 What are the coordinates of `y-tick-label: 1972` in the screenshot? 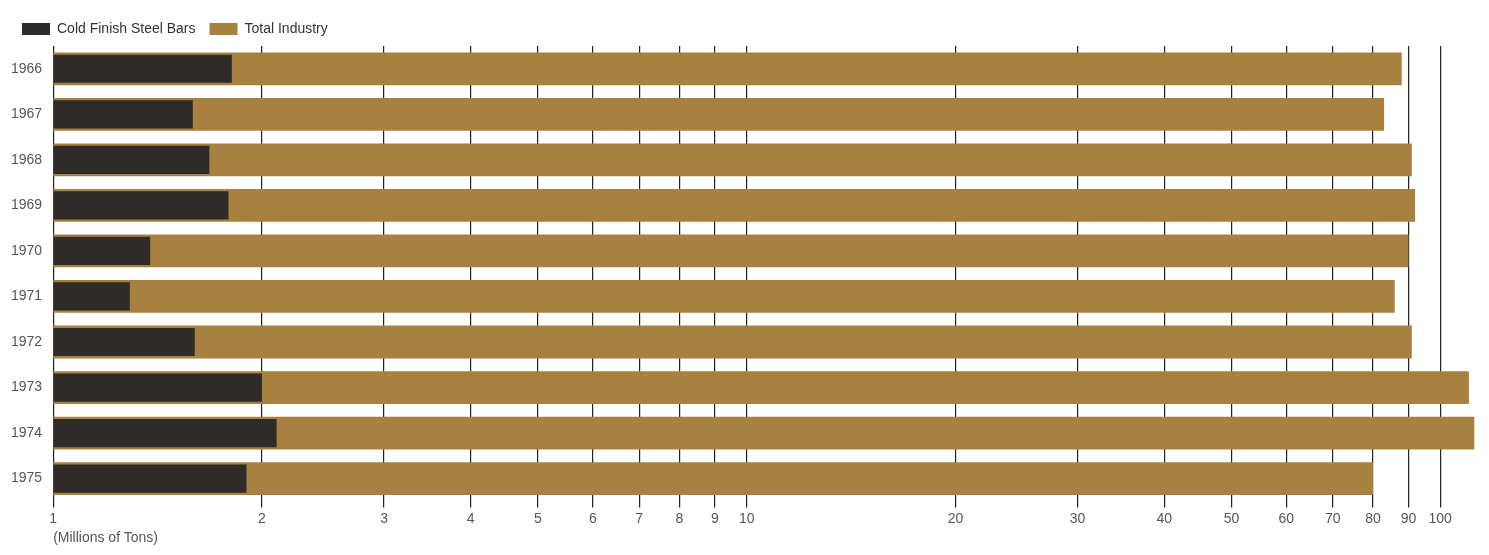 It's located at (26, 340).